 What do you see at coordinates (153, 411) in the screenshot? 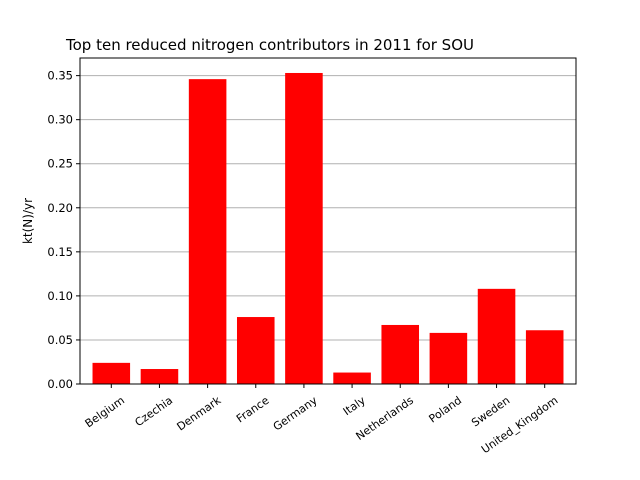
I see `x-tick-label: Czechia` at bounding box center [153, 411].